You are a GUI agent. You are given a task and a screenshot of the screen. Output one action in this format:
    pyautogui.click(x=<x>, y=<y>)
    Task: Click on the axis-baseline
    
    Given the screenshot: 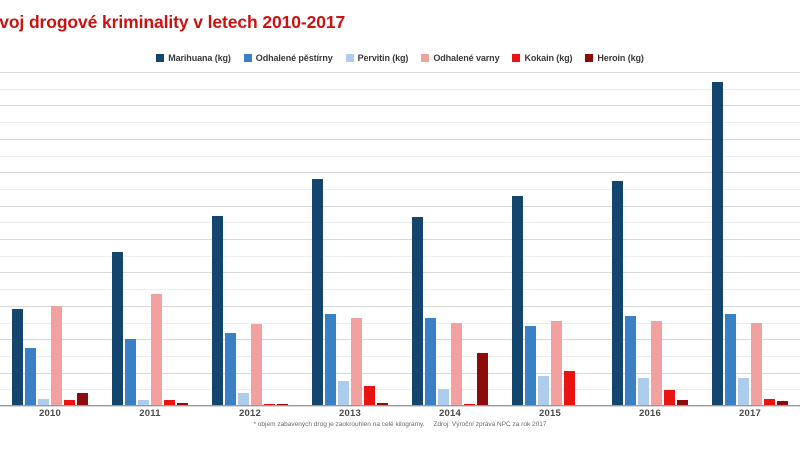 What is the action you would take?
    pyautogui.click(x=400, y=405)
    